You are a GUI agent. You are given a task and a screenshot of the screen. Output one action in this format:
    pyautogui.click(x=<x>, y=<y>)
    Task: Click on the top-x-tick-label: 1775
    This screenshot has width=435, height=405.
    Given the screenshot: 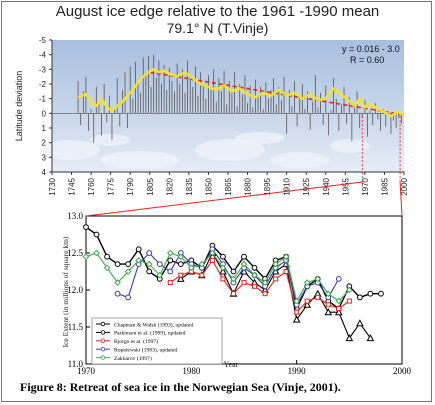 What is the action you would take?
    pyautogui.click(x=111, y=186)
    